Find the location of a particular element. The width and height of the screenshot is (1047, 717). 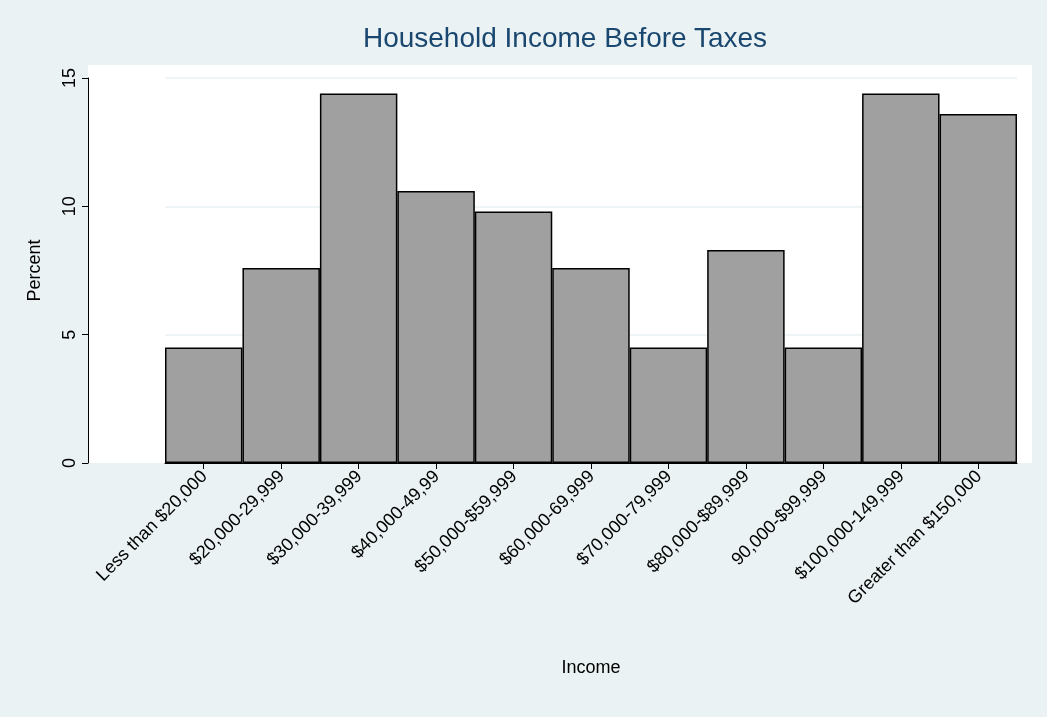

y-axis-title: Percent is located at coordinates (34, 270).